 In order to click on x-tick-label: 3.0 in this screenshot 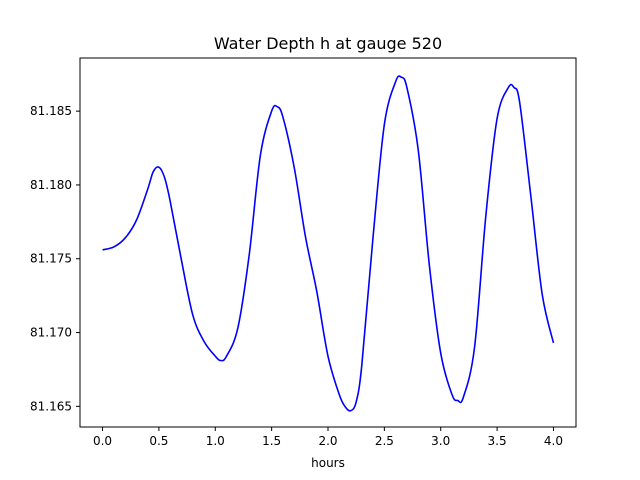, I will do `click(440, 441)`.